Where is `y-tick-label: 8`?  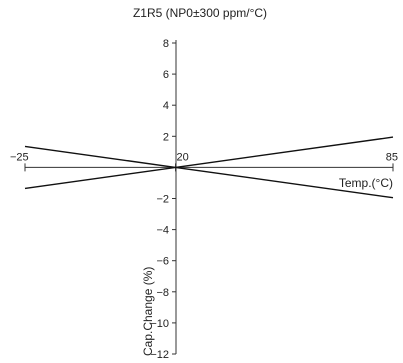
y-tick-label: 8 is located at coordinates (166, 44).